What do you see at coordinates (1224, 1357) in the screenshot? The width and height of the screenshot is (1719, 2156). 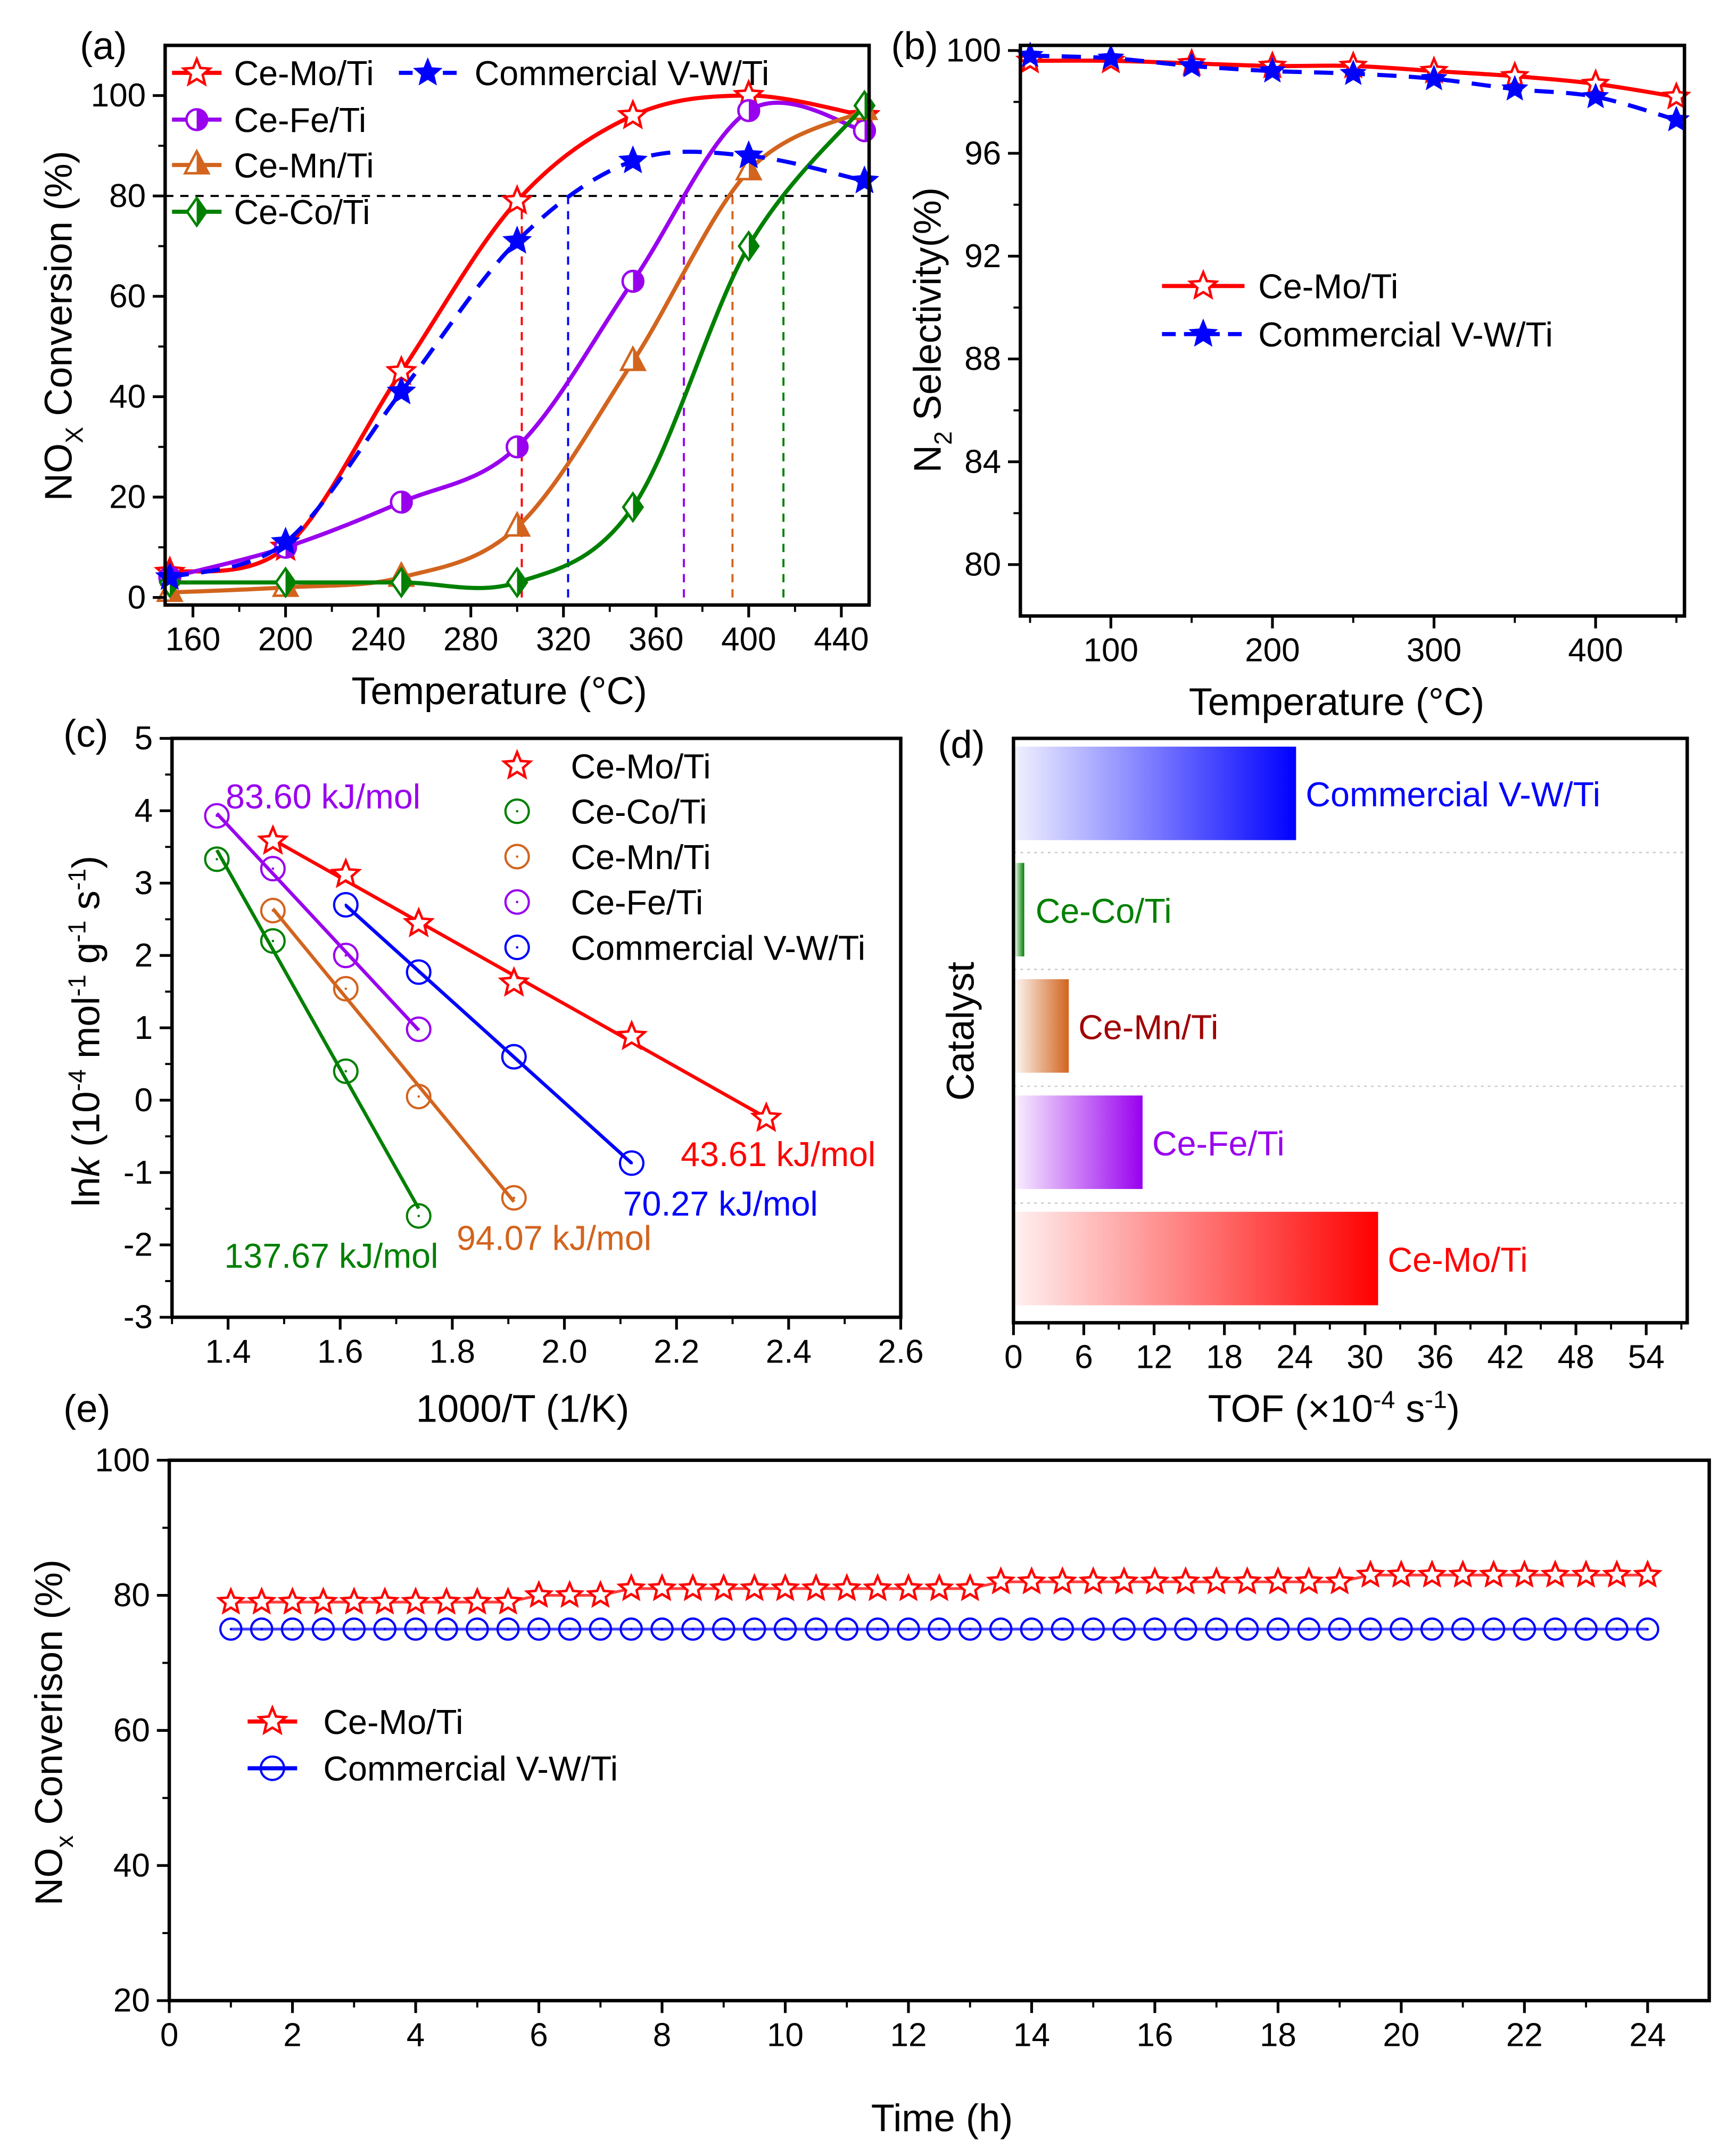 I see `d-x-tick-label: 18` at bounding box center [1224, 1357].